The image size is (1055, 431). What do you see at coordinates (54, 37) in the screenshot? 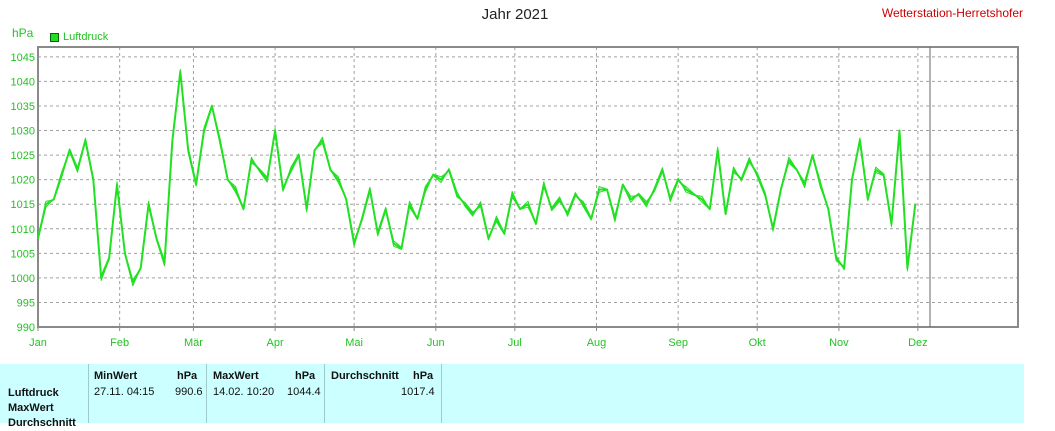
I see `legend-swatch` at bounding box center [54, 37].